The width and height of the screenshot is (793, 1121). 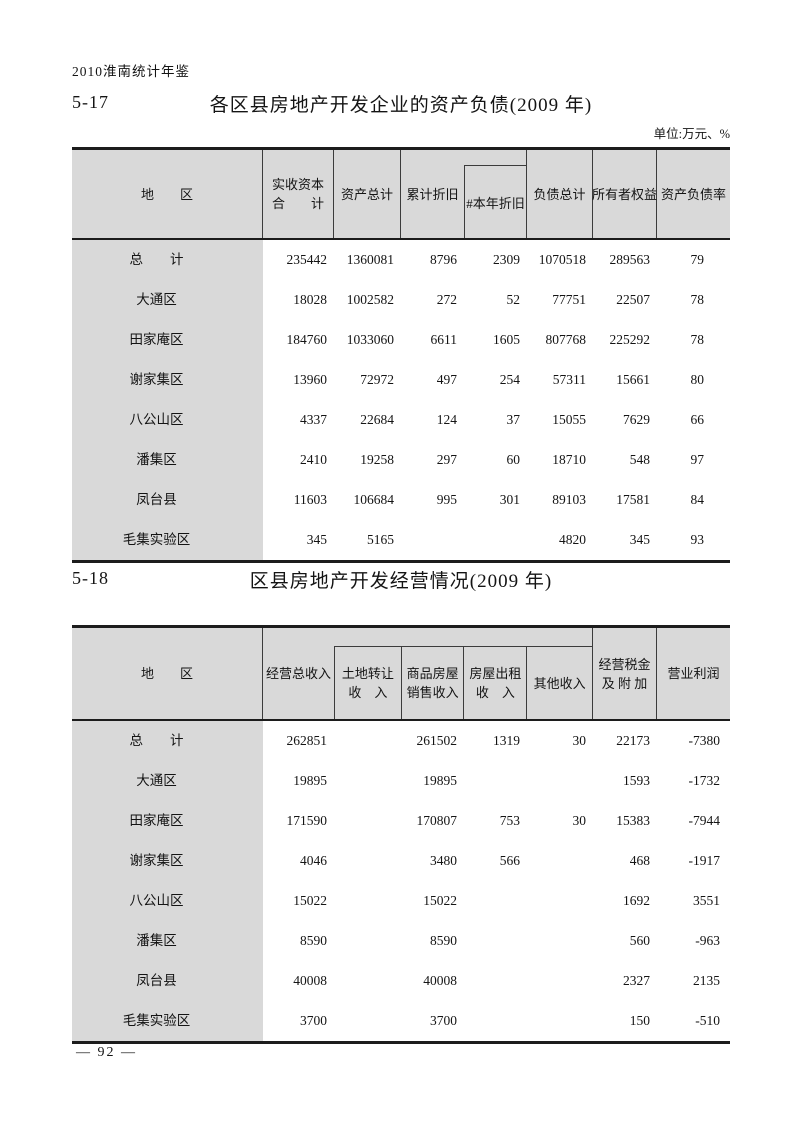 I want to click on col-header-line: #本年折旧, so click(x=495, y=203).